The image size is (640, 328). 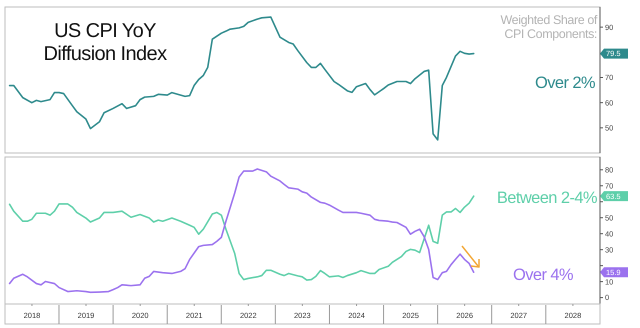 I want to click on text: Over 2%, so click(x=565, y=83).